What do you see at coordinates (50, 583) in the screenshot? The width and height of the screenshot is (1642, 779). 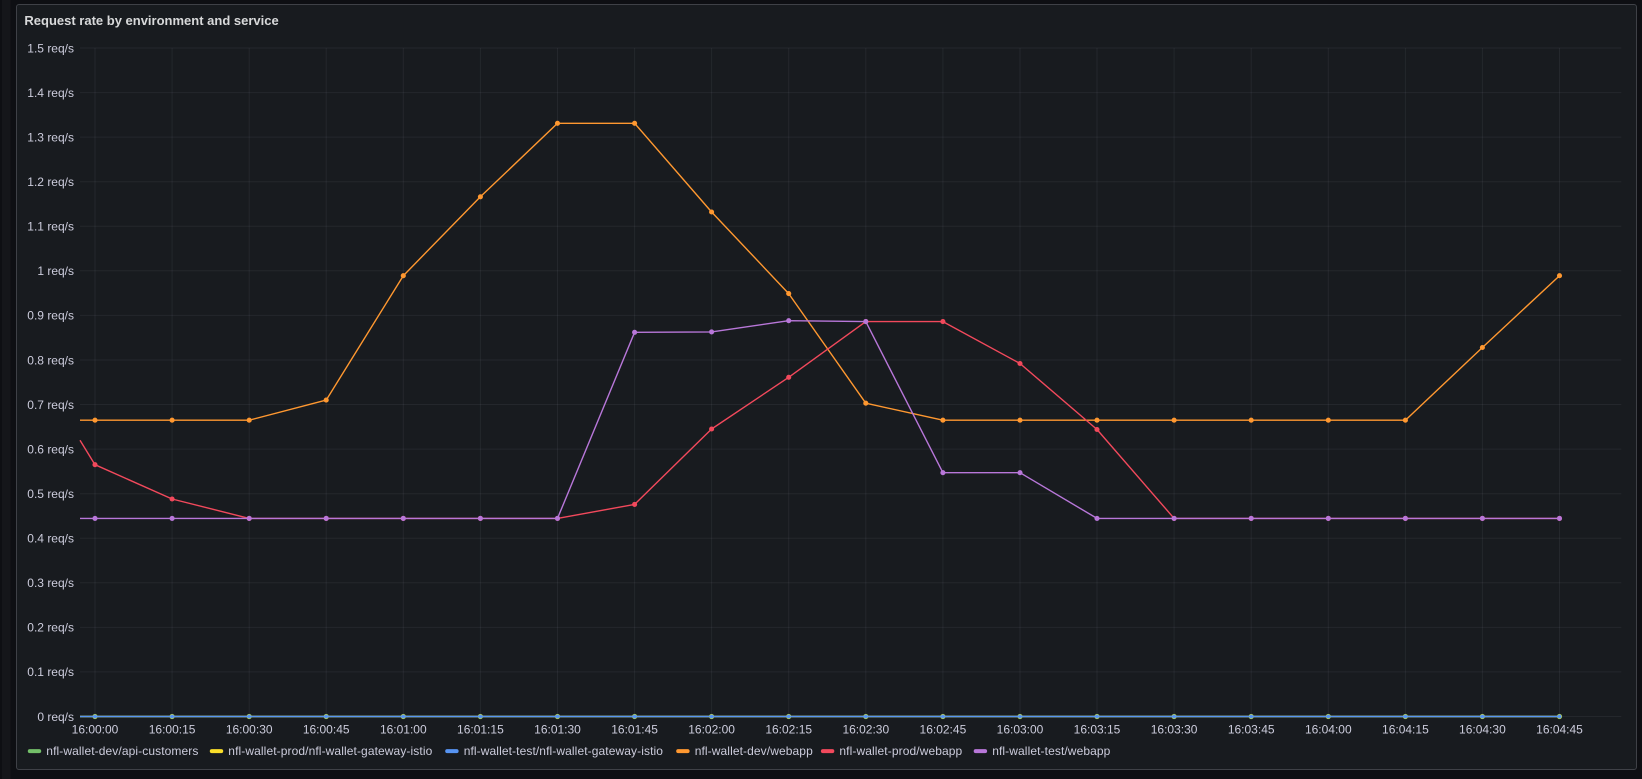 I see `svg-text: 0.3 req/s` at bounding box center [50, 583].